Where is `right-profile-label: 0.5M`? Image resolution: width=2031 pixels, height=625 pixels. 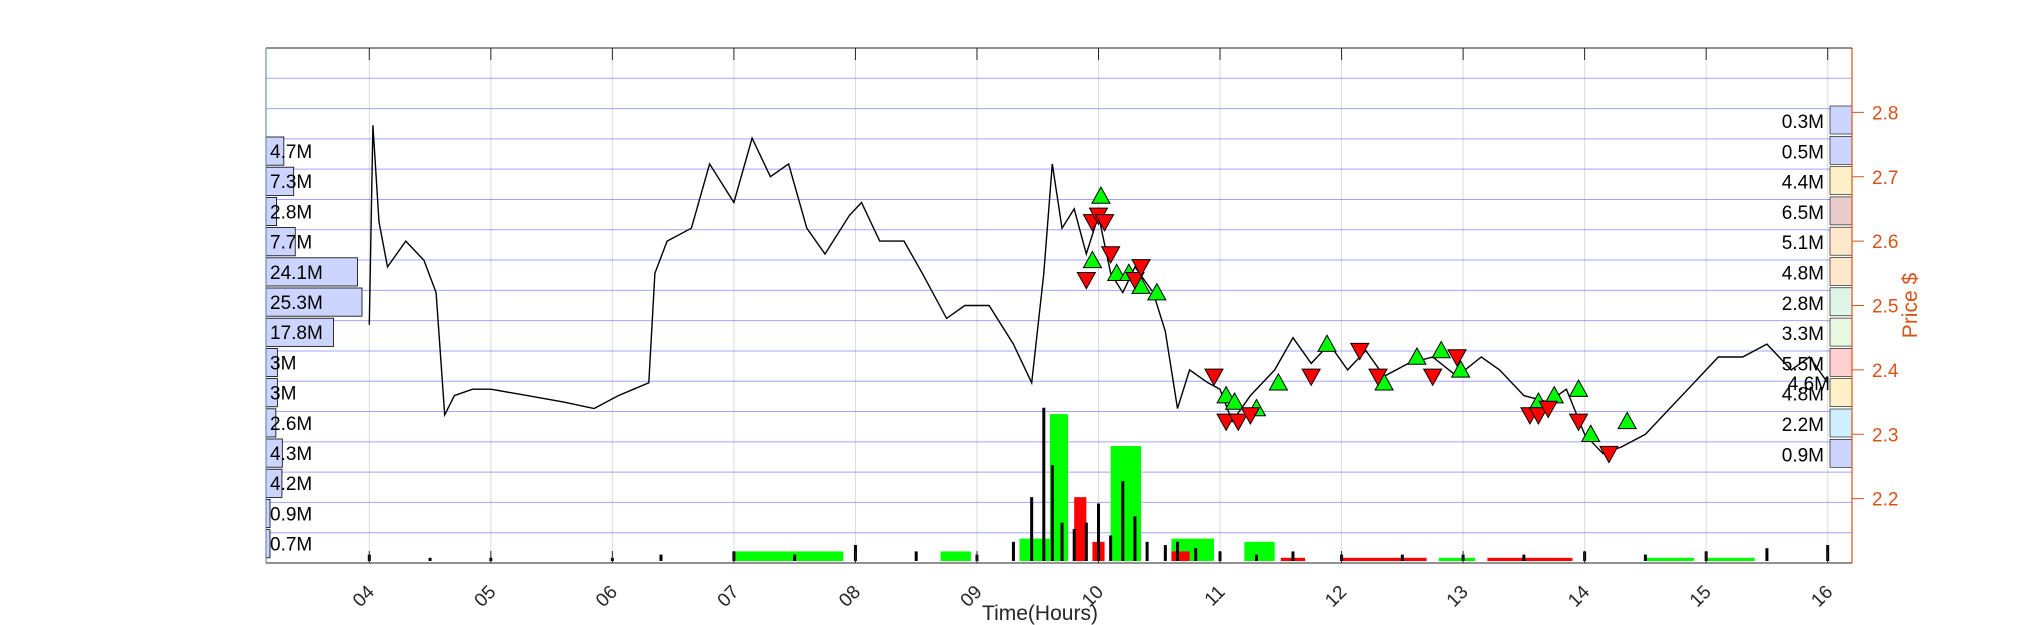 right-profile-label: 0.5M is located at coordinates (1803, 152).